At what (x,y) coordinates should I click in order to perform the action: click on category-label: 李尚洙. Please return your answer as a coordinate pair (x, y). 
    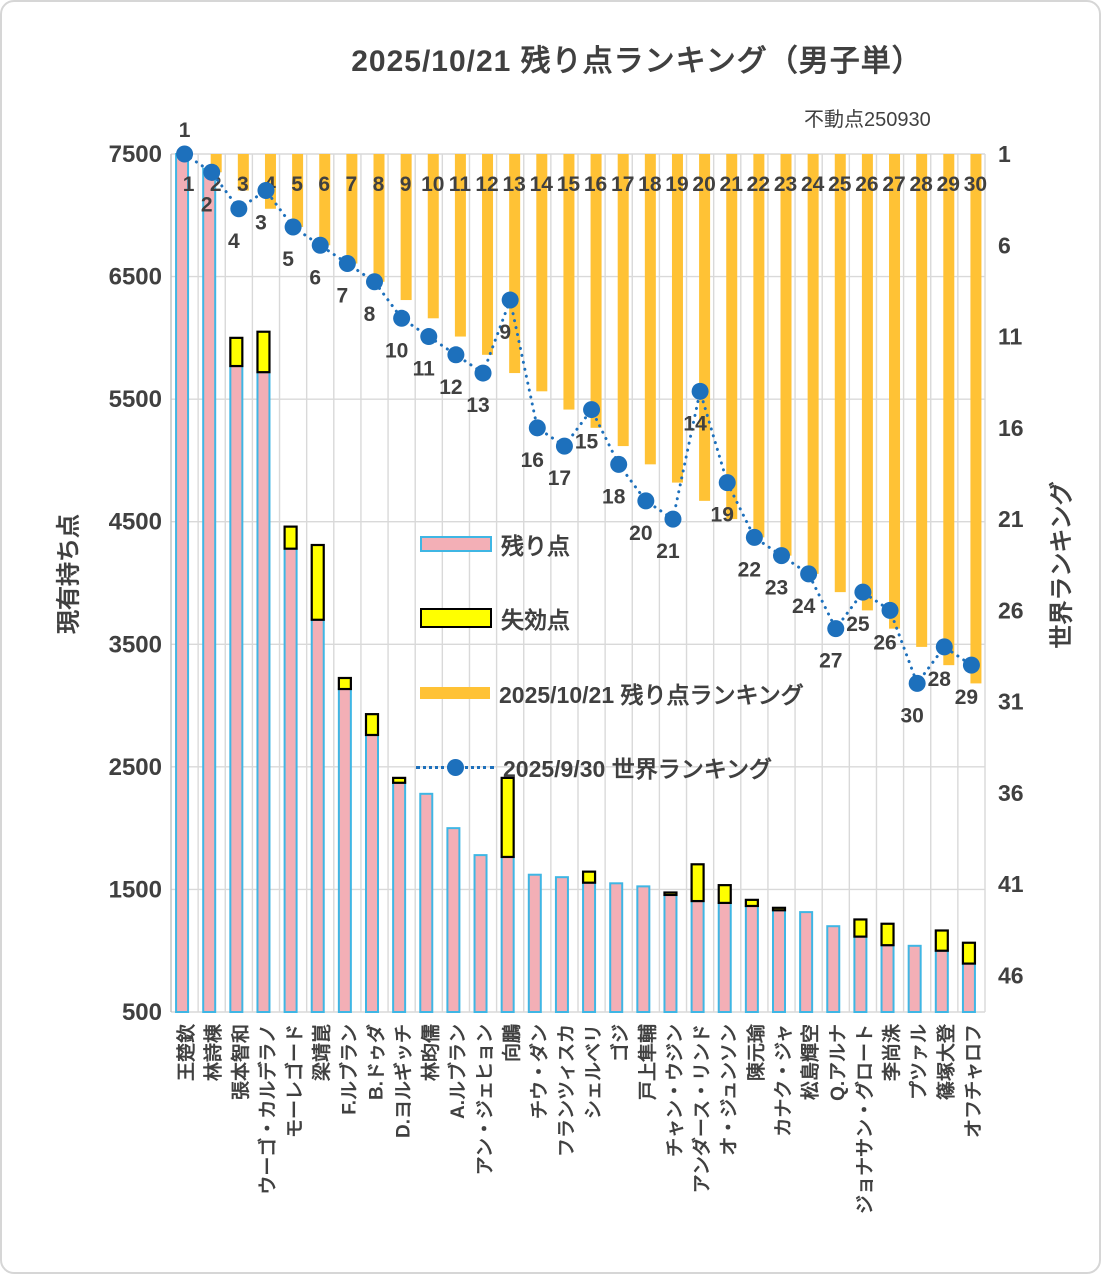
    Looking at the image, I should click on (891, 1052).